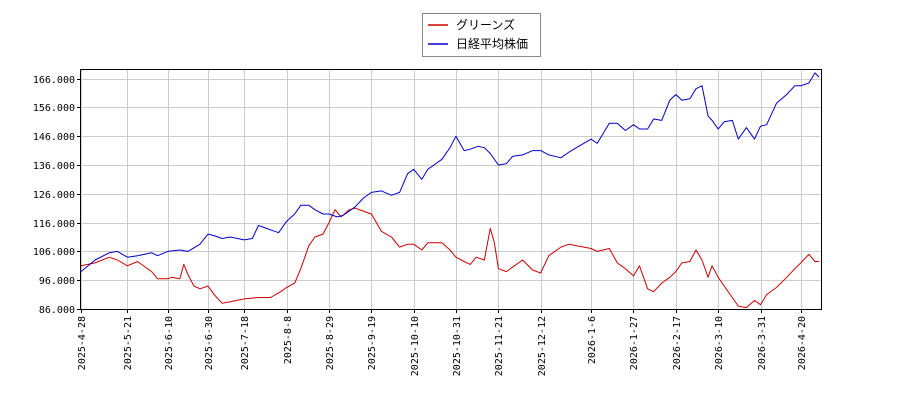 This screenshot has width=900, height=400. I want to click on x-tick-label: 2025-8-29, so click(330, 343).